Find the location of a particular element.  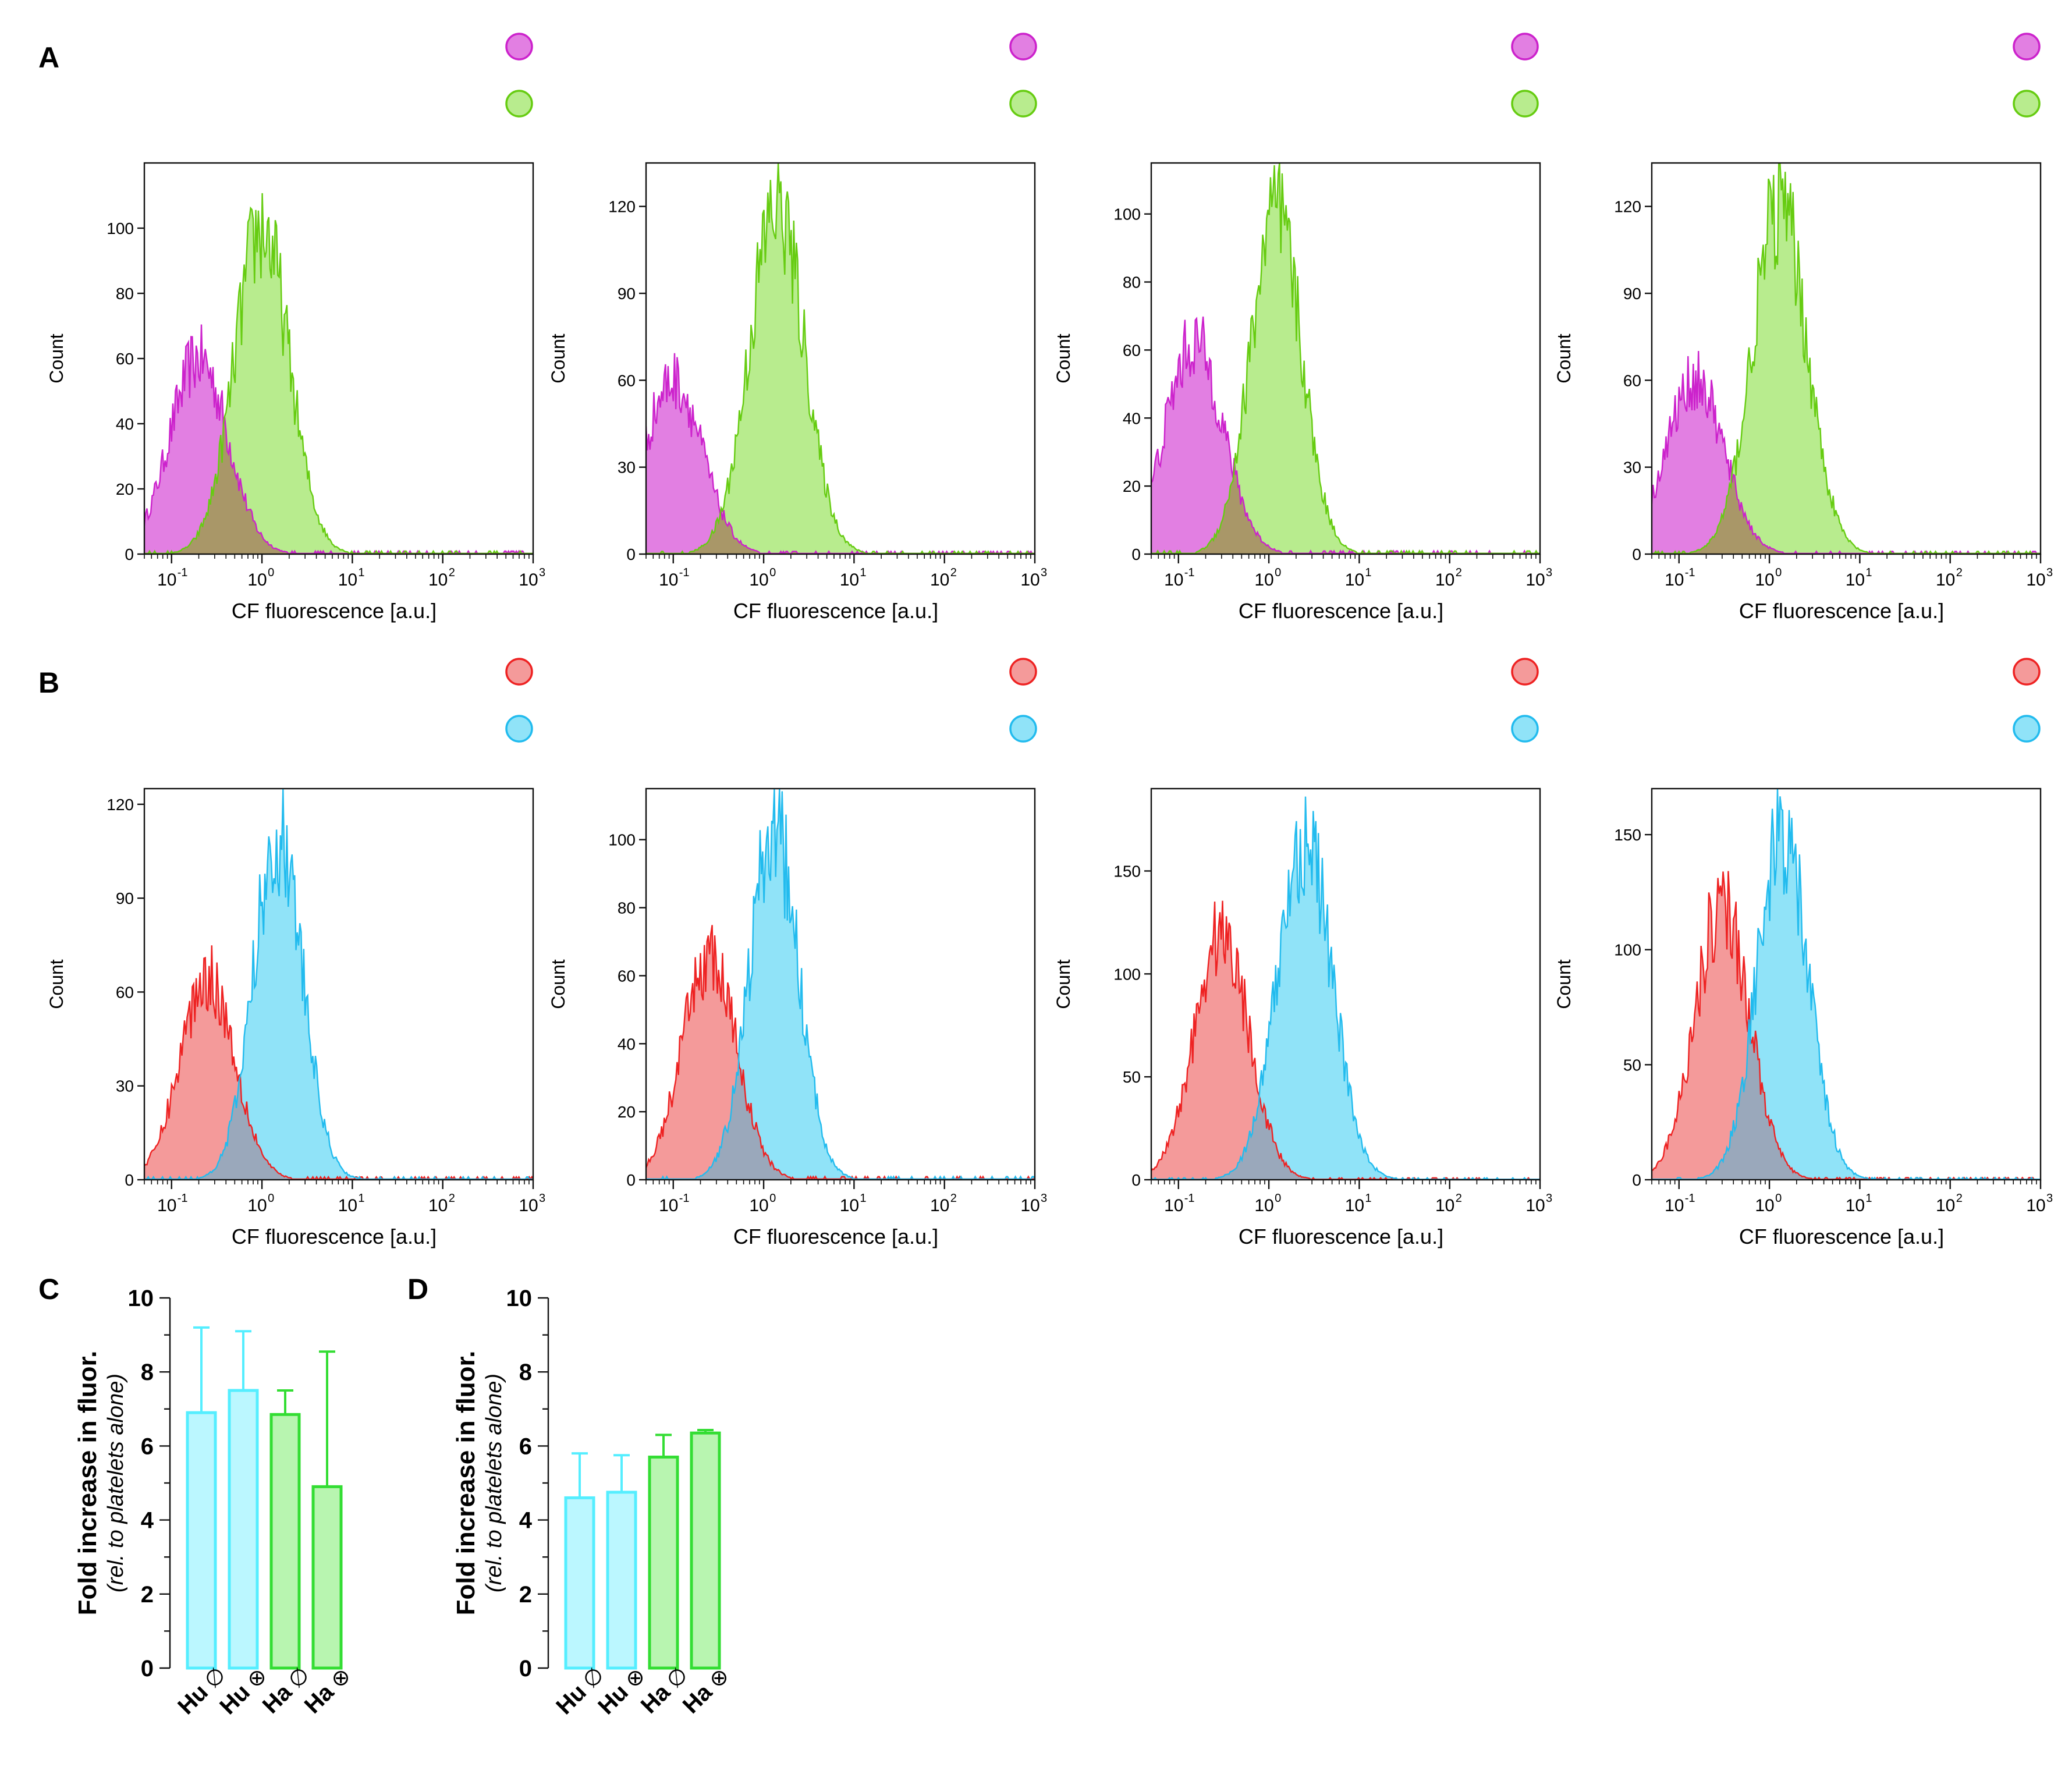

y-axis-sublabel: (rel. to platelets alone) is located at coordinates (494, 1483).